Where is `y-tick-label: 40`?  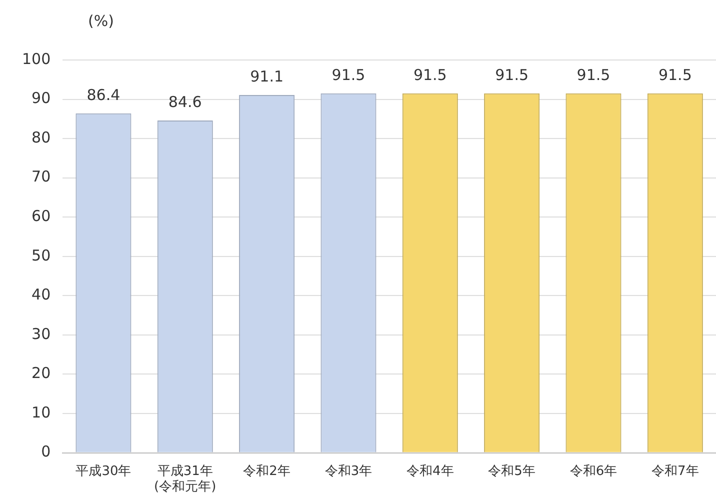 y-tick-label: 40 is located at coordinates (41, 295).